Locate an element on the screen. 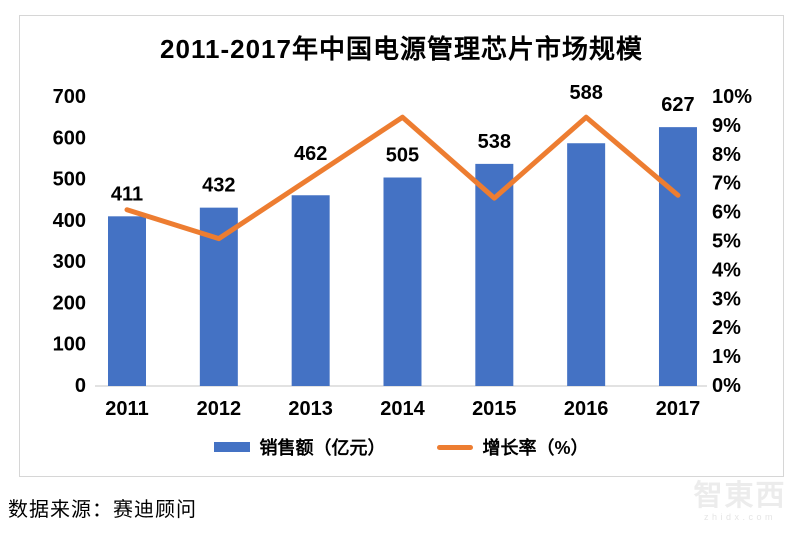  source-note: 数据来源：赛迪顾问 is located at coordinates (102, 510).